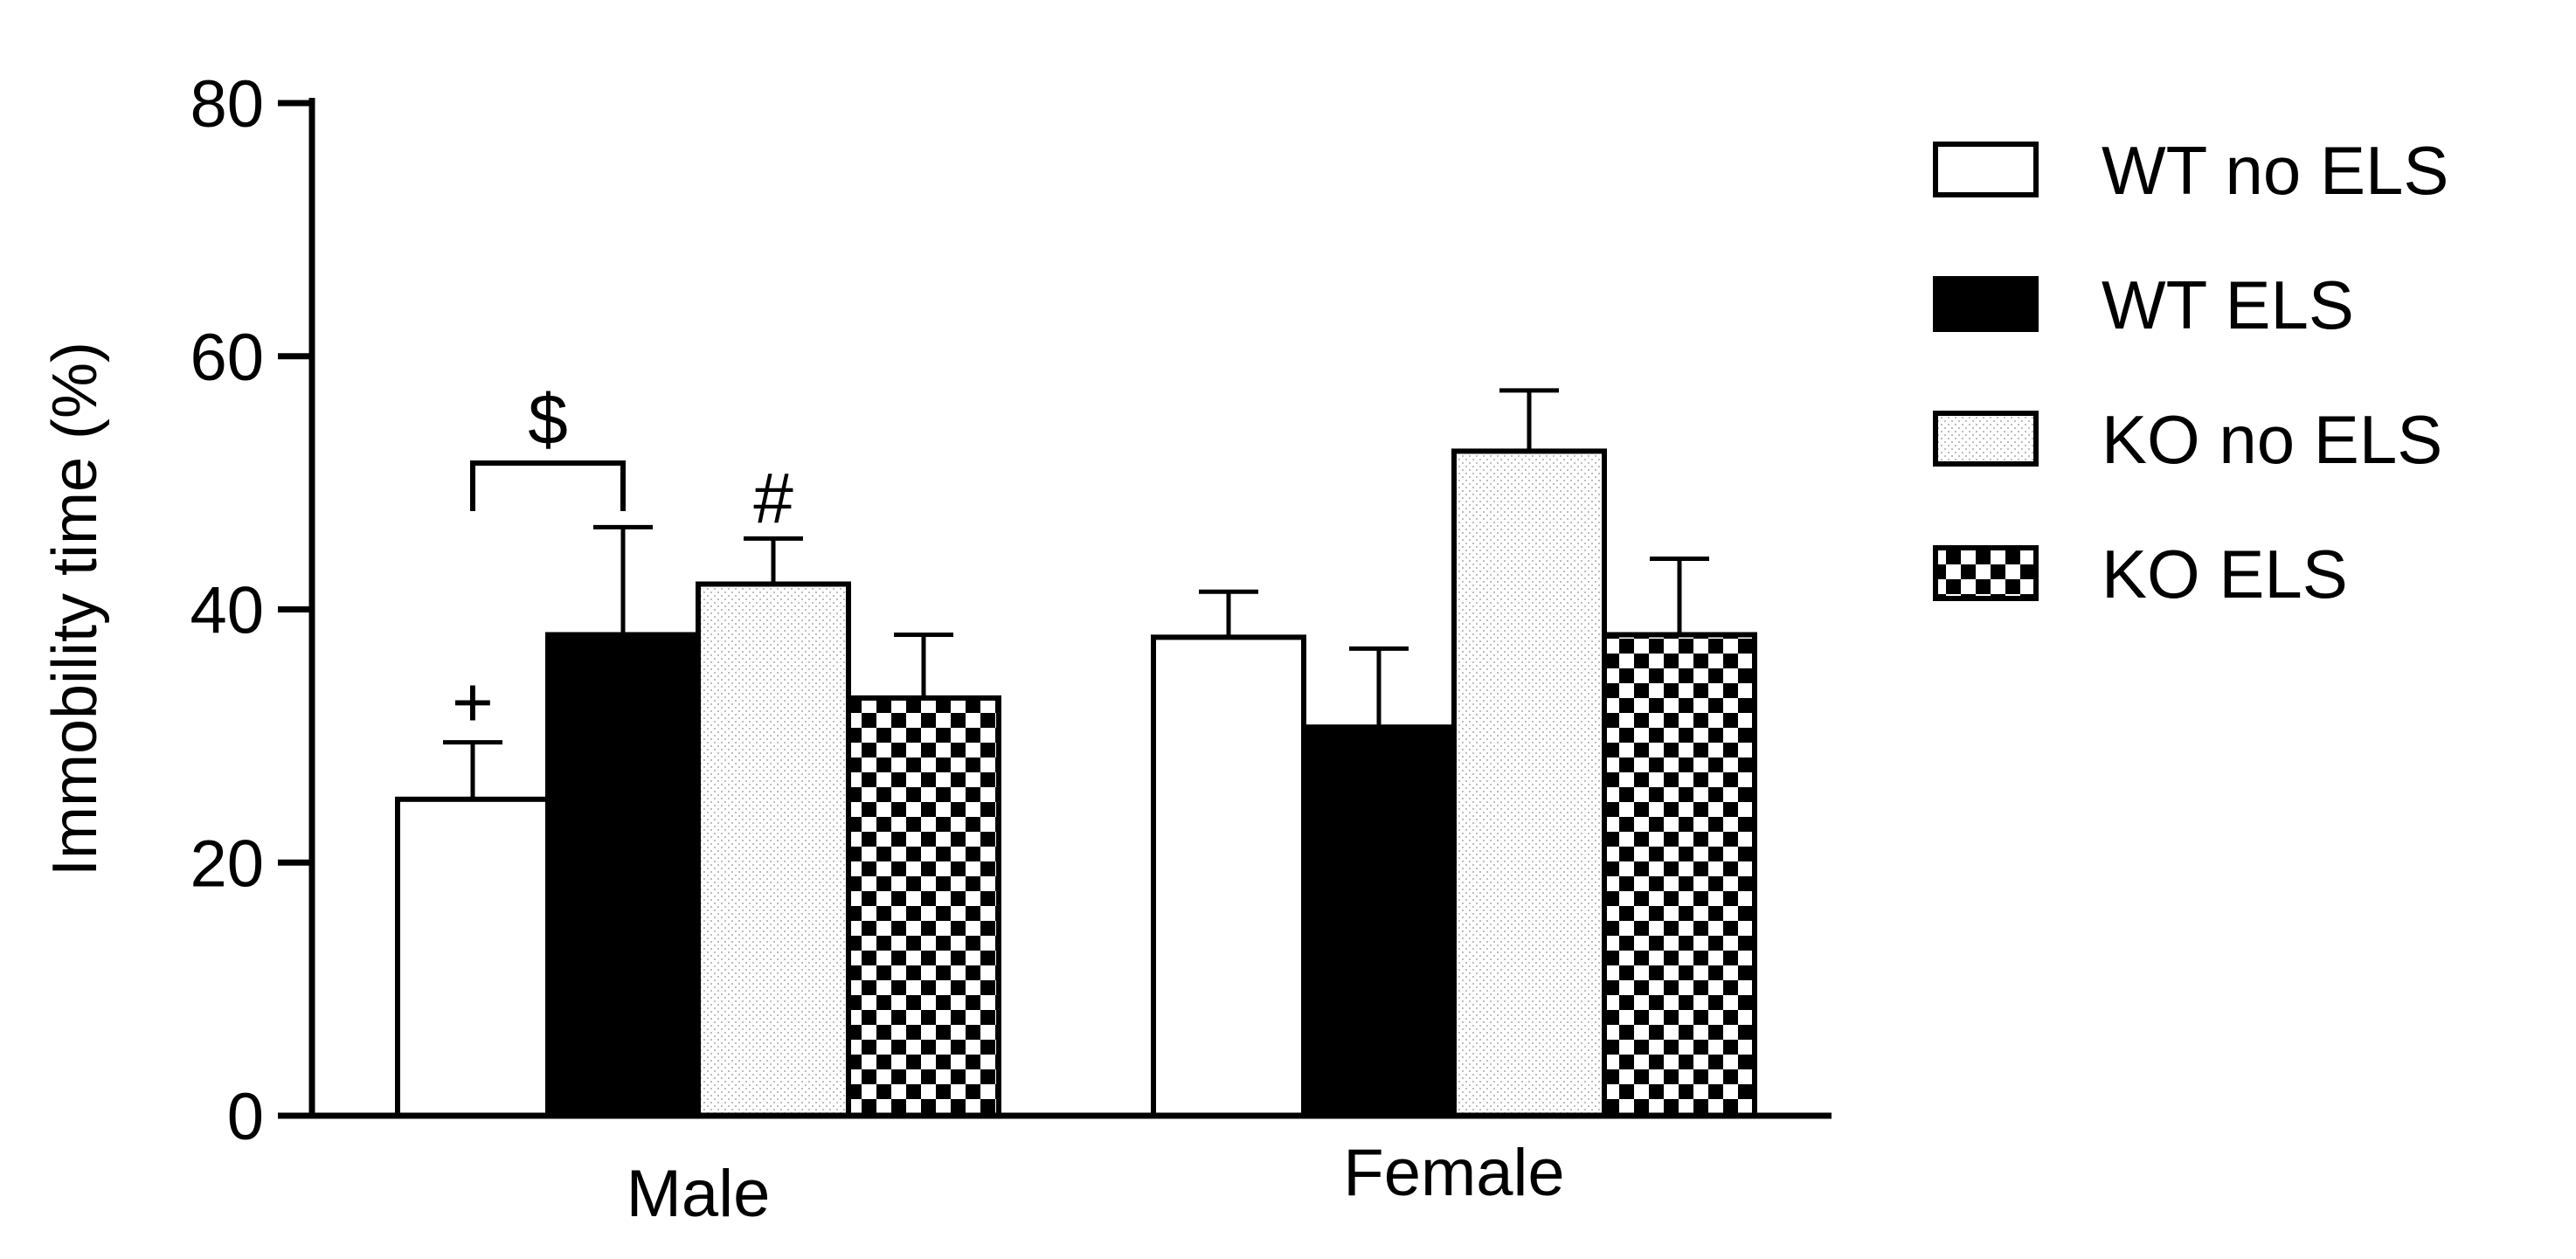 The image size is (2576, 1259). What do you see at coordinates (699, 1194) in the screenshot?
I see `category-label: Male` at bounding box center [699, 1194].